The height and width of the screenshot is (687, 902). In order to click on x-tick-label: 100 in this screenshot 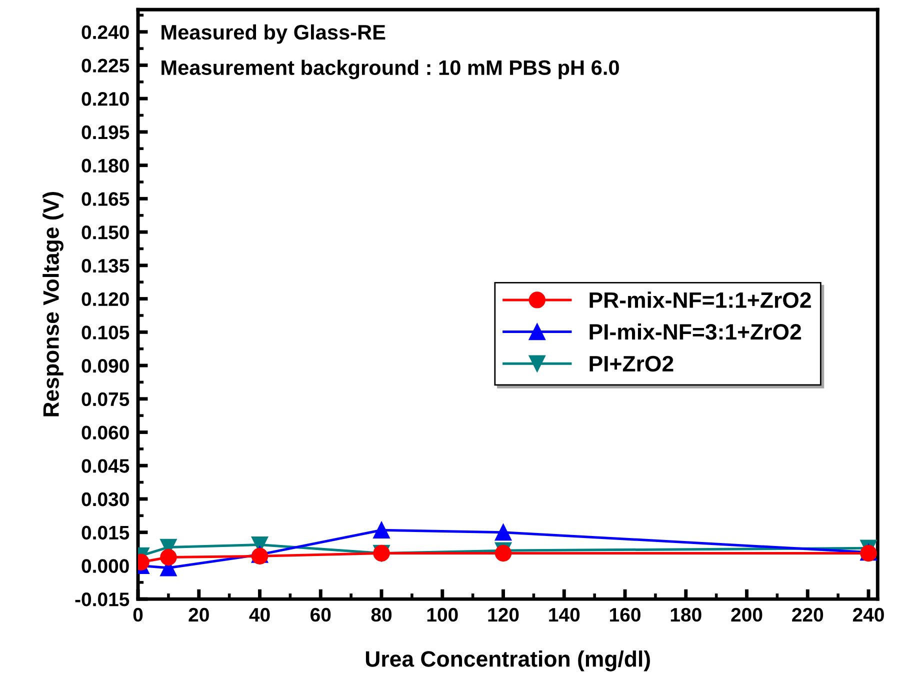, I will do `click(442, 615)`.